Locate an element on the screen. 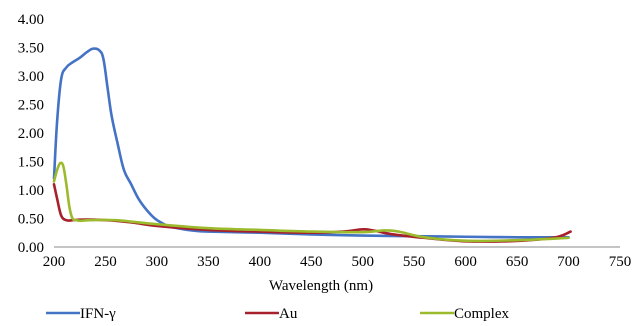 The image size is (633, 326). y-tick-label: 3.00 is located at coordinates (31, 77).